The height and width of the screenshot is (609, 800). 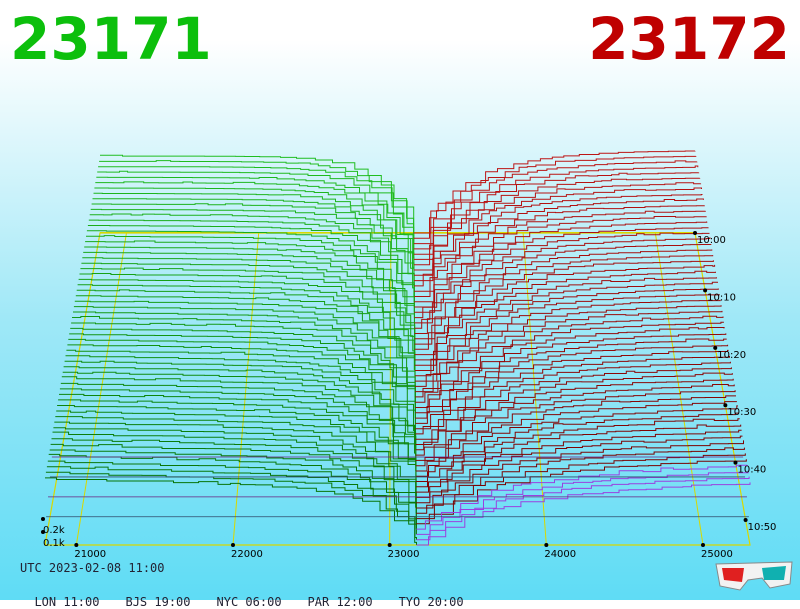 I want to click on ask-price: 23172, so click(x=689, y=39).